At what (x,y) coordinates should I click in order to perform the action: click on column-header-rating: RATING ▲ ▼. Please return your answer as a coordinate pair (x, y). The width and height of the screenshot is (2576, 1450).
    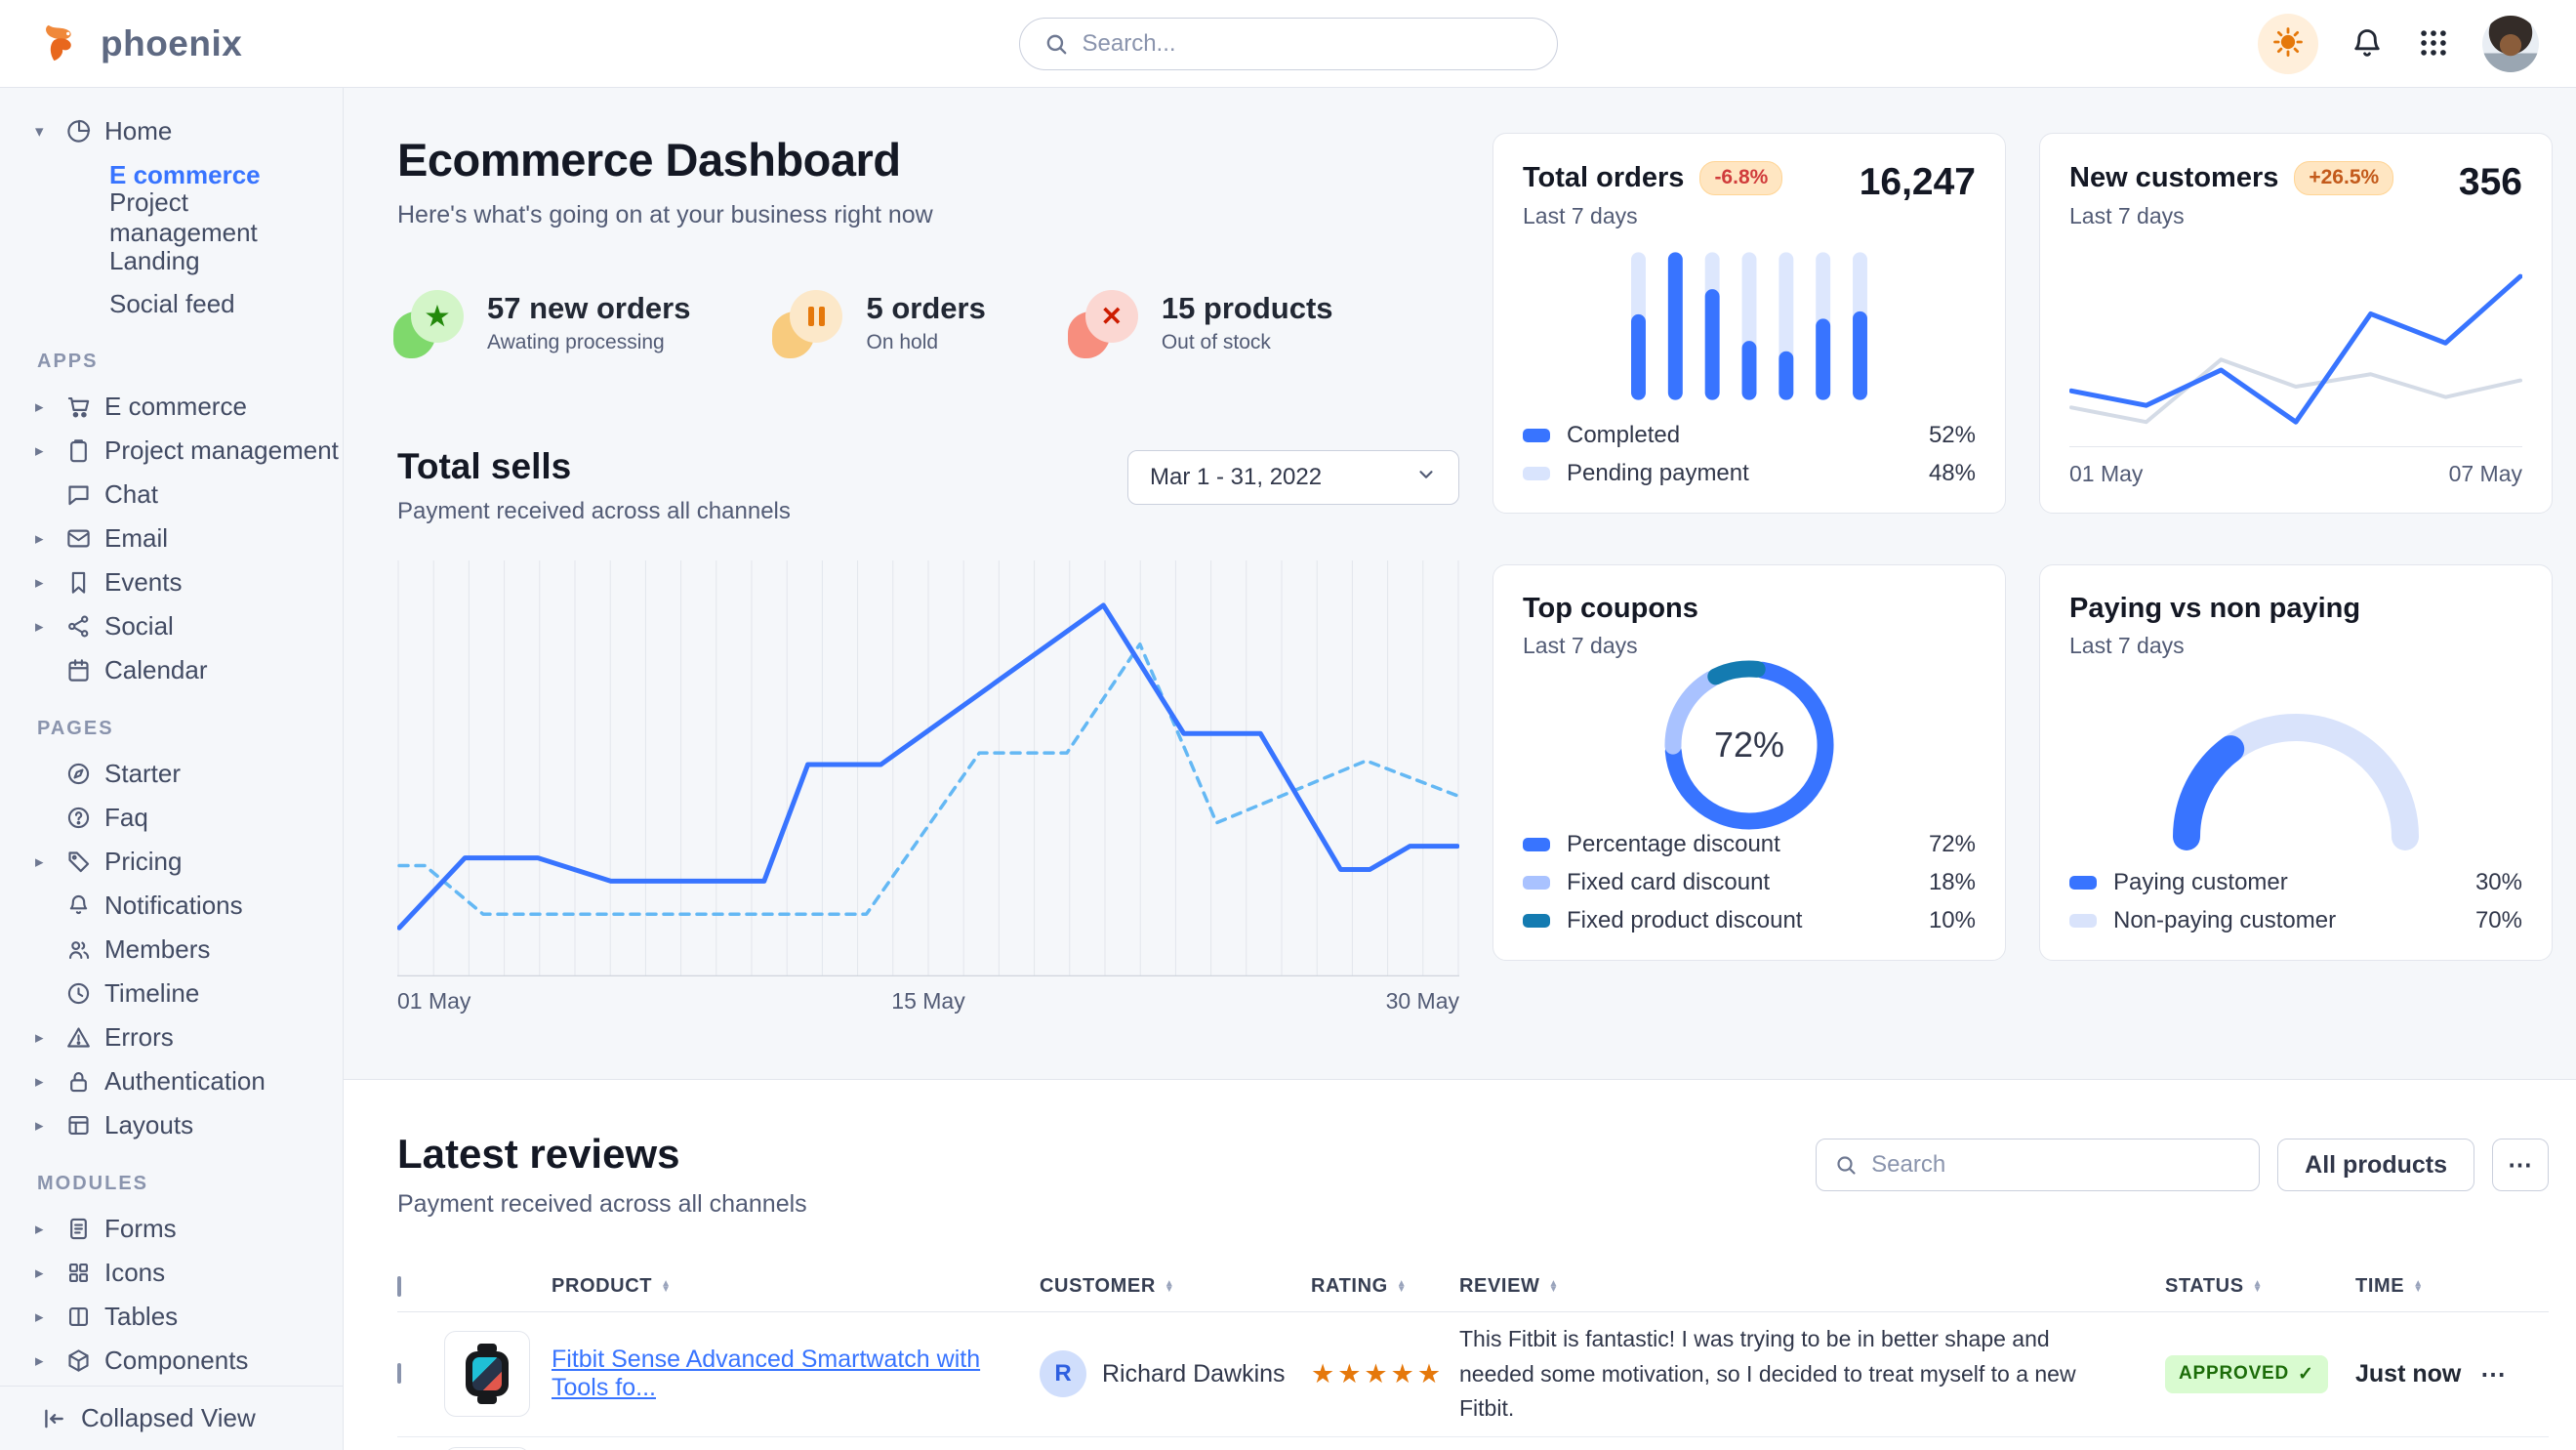
    Looking at the image, I should click on (1359, 1286).